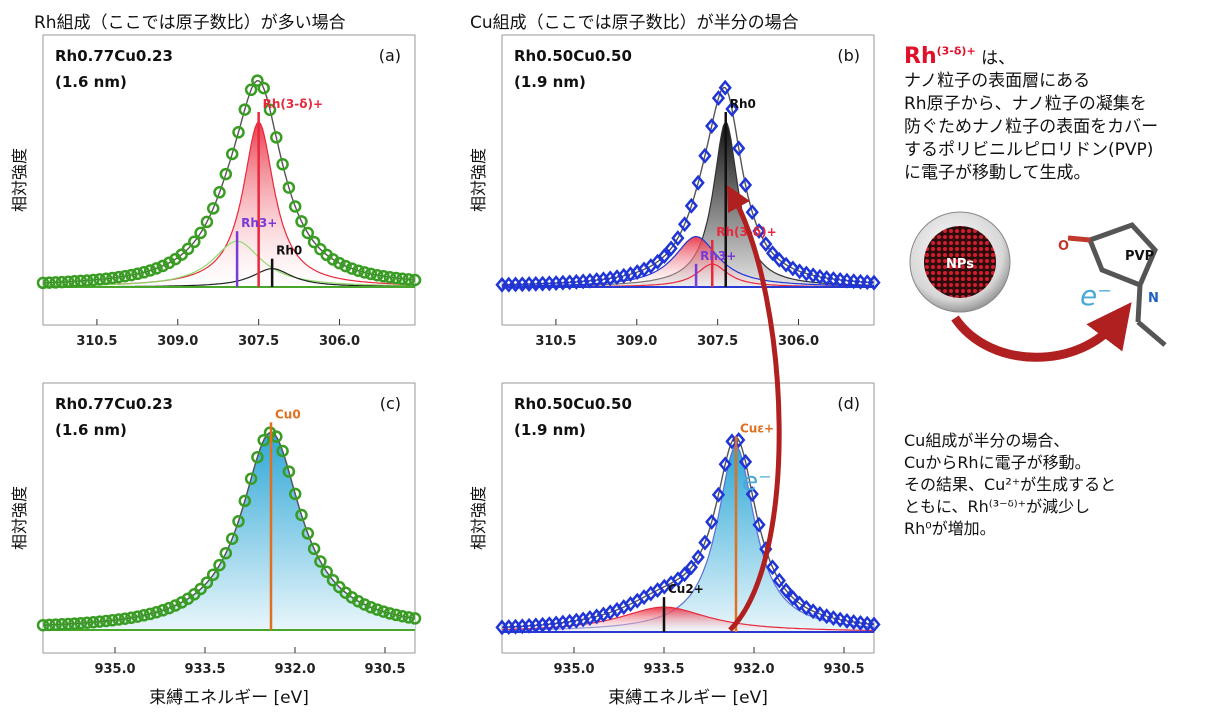 The image size is (1217, 718). I want to click on note-2-line-5: Rh⁰が増加。, so click(950, 528).